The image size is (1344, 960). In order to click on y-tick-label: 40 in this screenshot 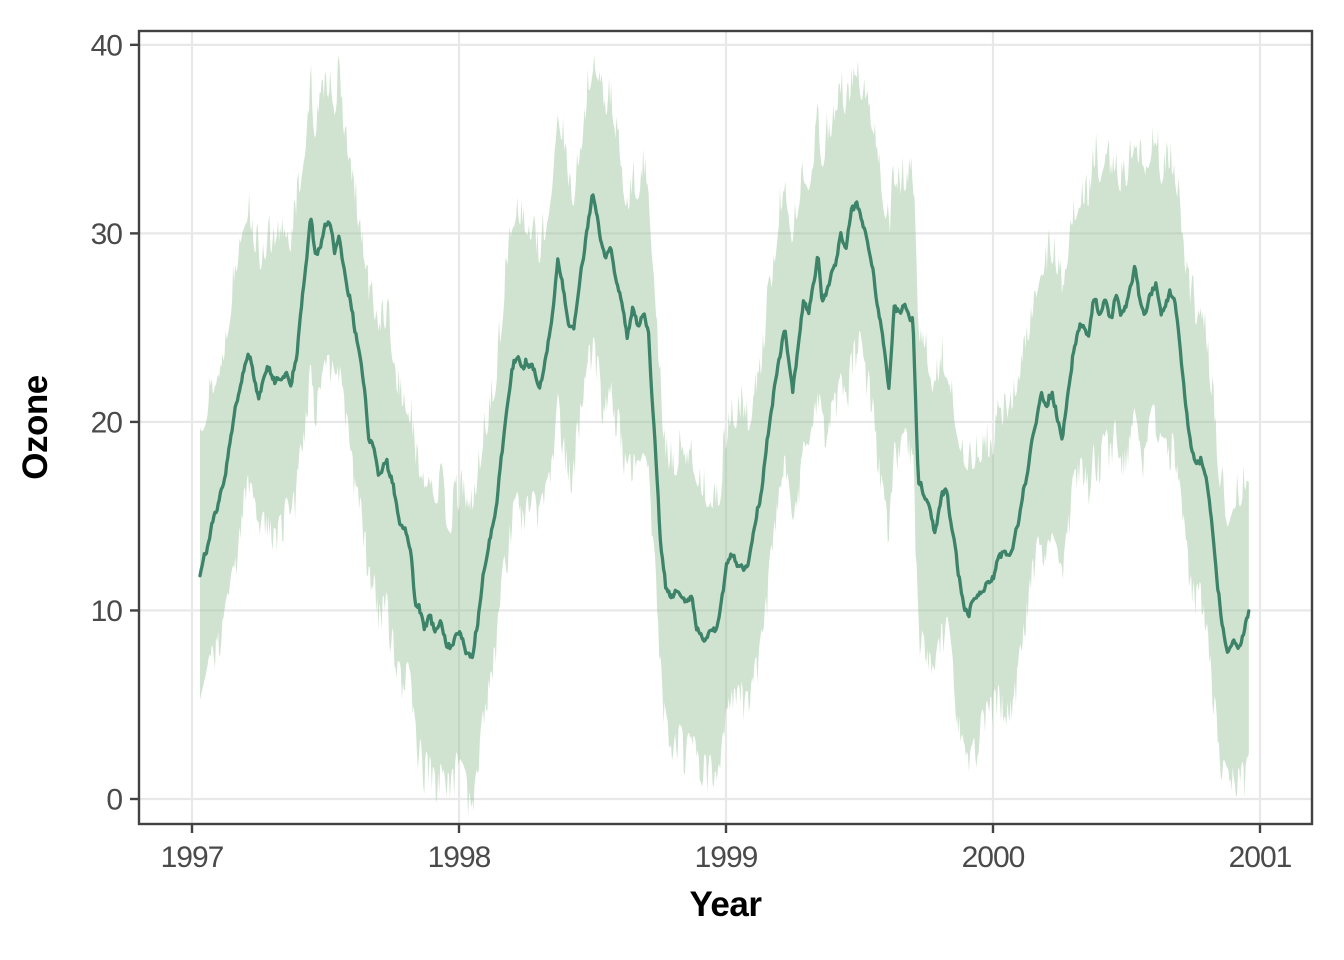, I will do `click(107, 45)`.